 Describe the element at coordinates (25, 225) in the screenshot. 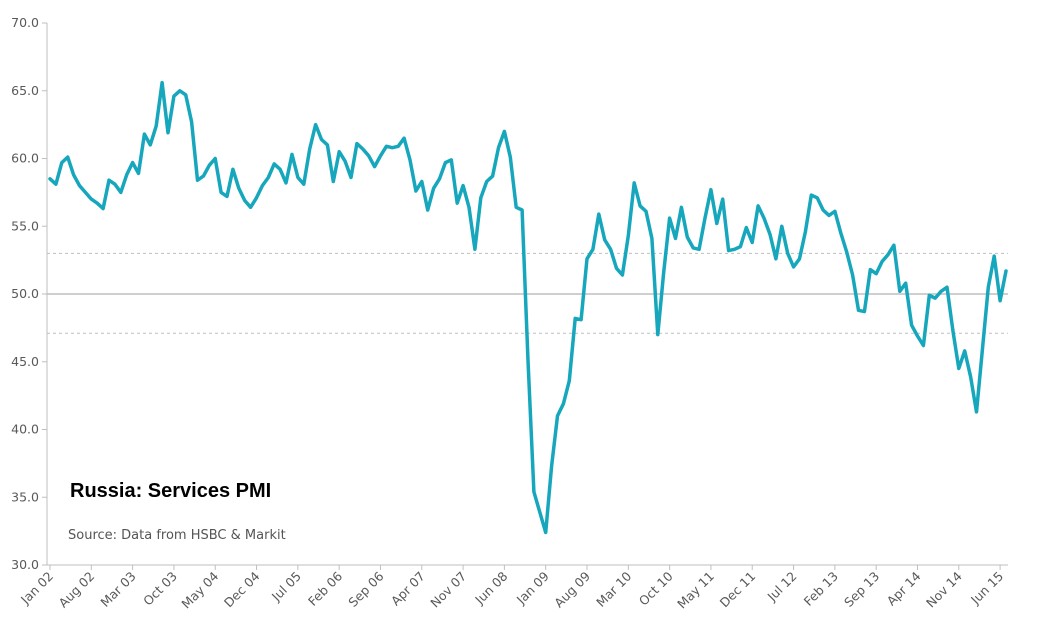

I see `y-tick-label: 55.0` at that location.